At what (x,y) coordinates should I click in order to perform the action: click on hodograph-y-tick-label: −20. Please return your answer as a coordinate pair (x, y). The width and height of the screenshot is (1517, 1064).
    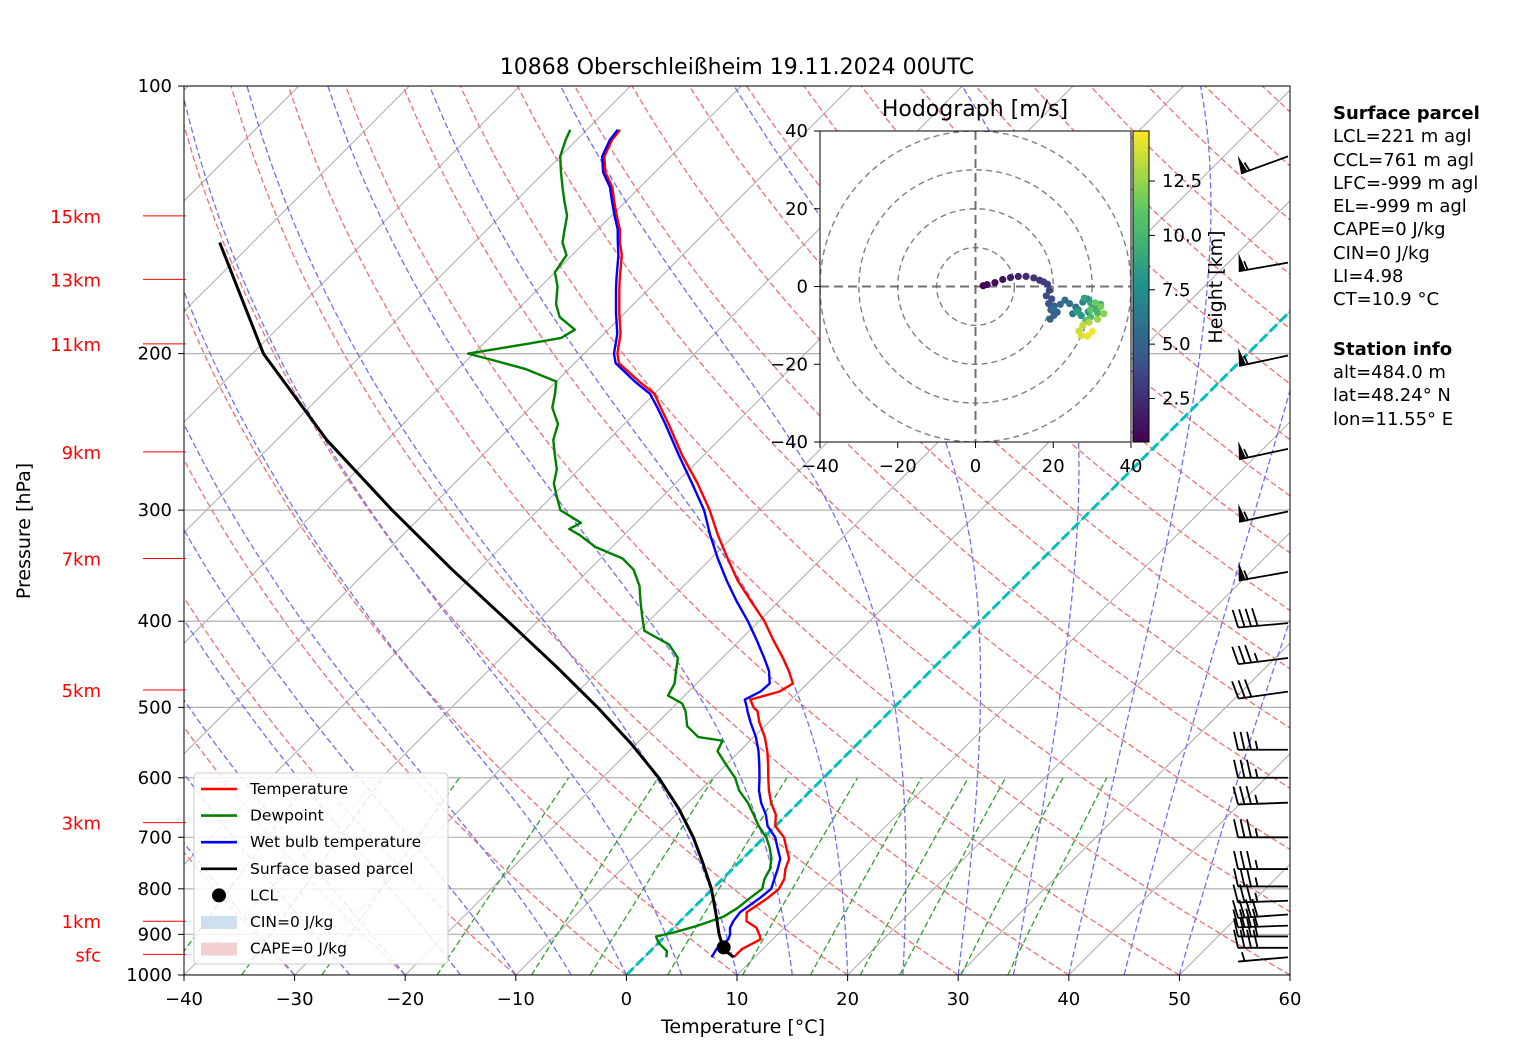
    Looking at the image, I should click on (789, 364).